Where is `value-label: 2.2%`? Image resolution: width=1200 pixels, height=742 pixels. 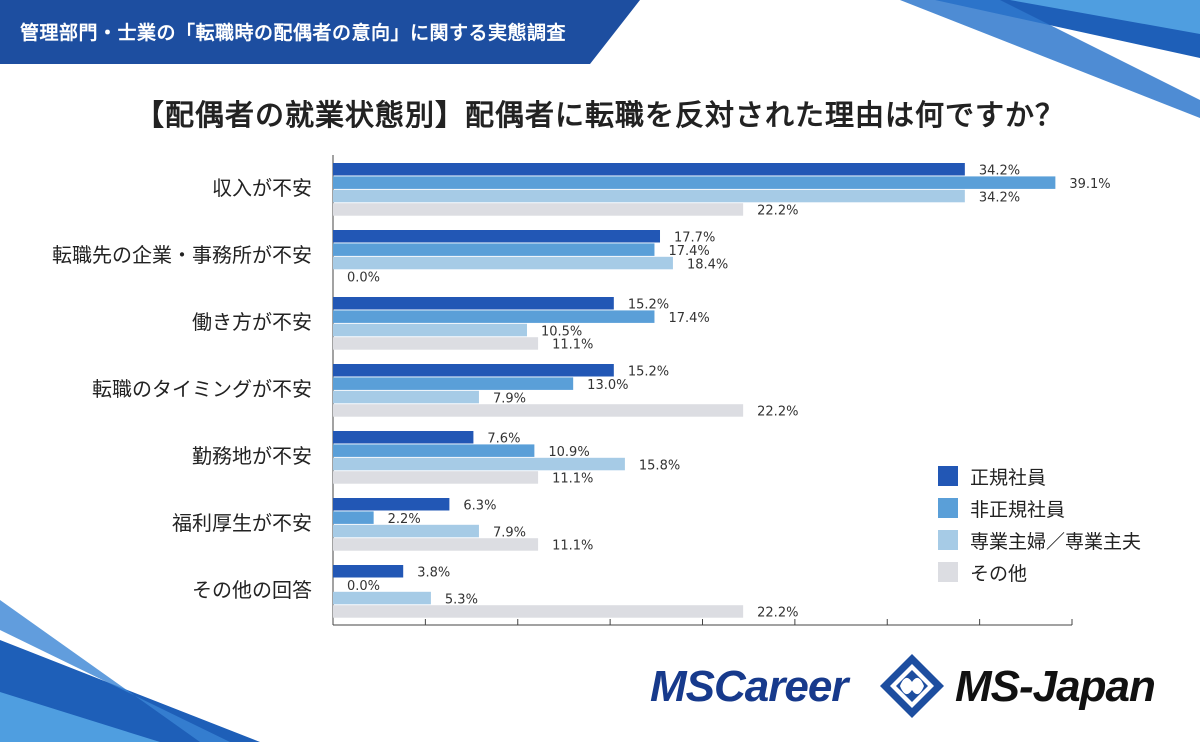
value-label: 2.2% is located at coordinates (404, 519).